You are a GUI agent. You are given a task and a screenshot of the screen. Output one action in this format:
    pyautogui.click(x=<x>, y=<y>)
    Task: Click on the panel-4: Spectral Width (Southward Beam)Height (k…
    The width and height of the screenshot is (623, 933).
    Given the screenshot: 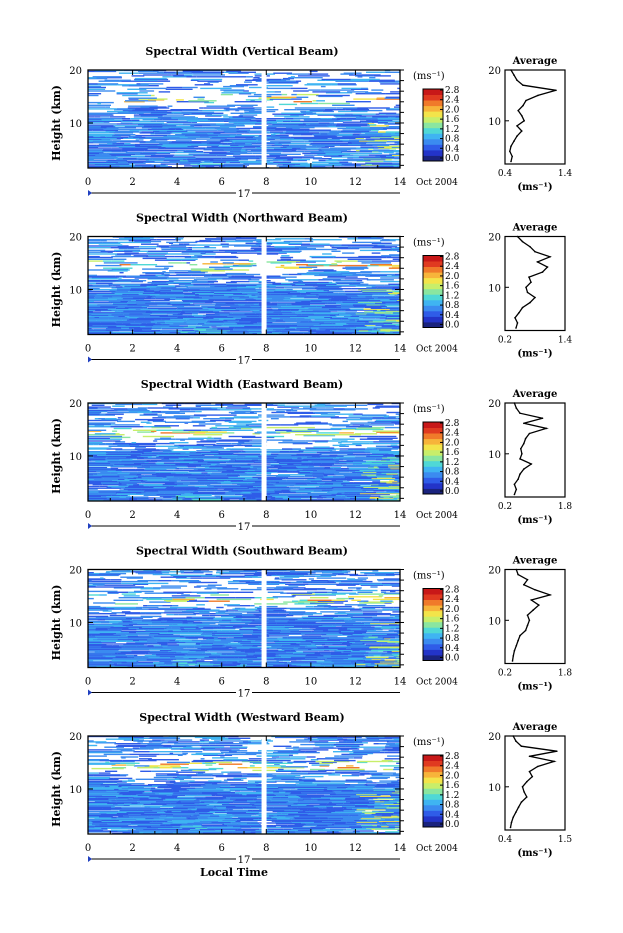 What is the action you would take?
    pyautogui.click(x=311, y=622)
    